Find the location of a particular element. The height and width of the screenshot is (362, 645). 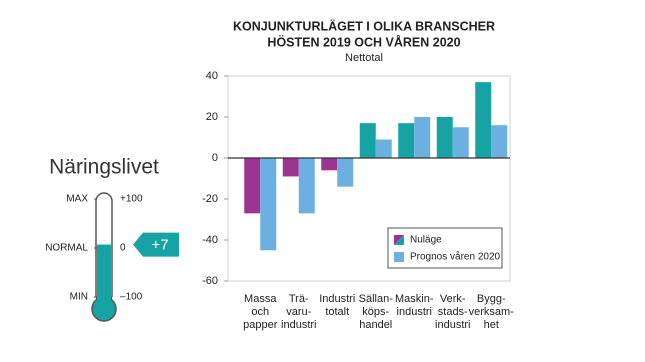

level-name: NORMAL is located at coordinates (66, 248).